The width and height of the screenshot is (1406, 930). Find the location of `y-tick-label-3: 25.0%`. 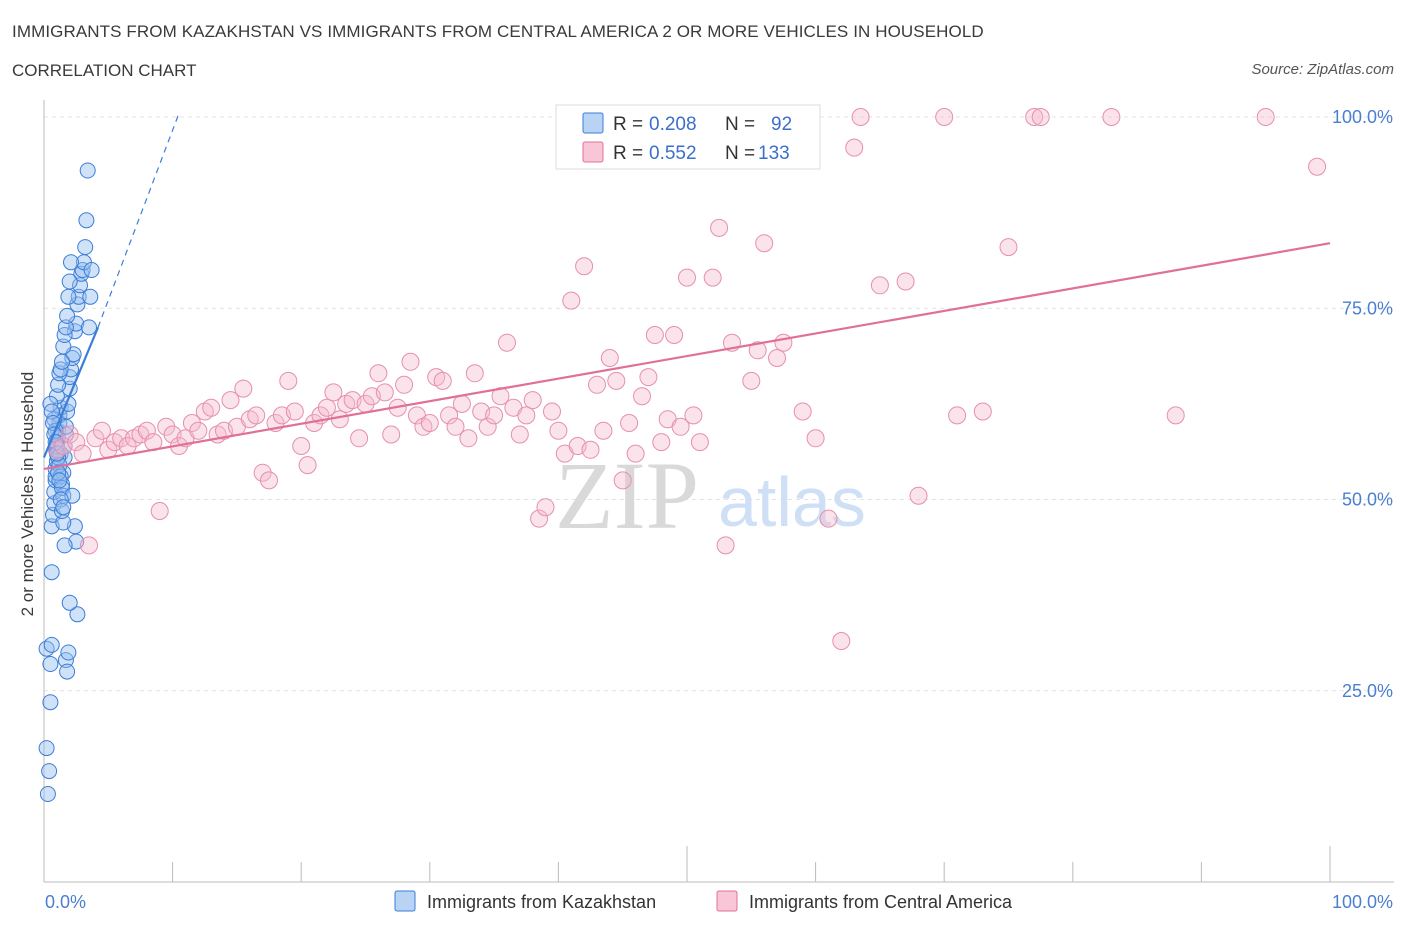

y-tick-label-3: 25.0% is located at coordinates (1367, 691).